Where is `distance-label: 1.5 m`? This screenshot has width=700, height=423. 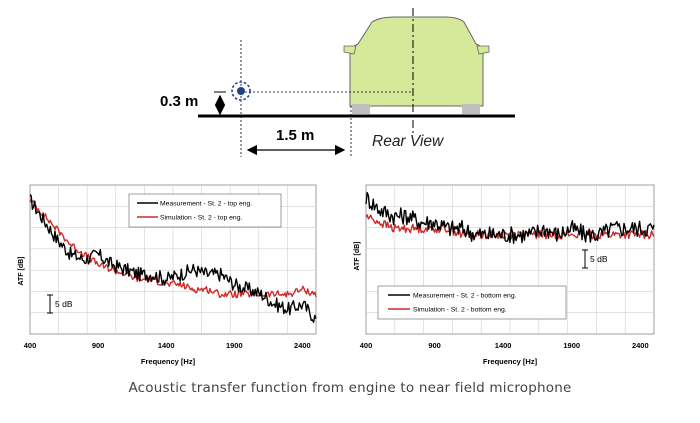
distance-label: 1.5 m is located at coordinates (295, 135).